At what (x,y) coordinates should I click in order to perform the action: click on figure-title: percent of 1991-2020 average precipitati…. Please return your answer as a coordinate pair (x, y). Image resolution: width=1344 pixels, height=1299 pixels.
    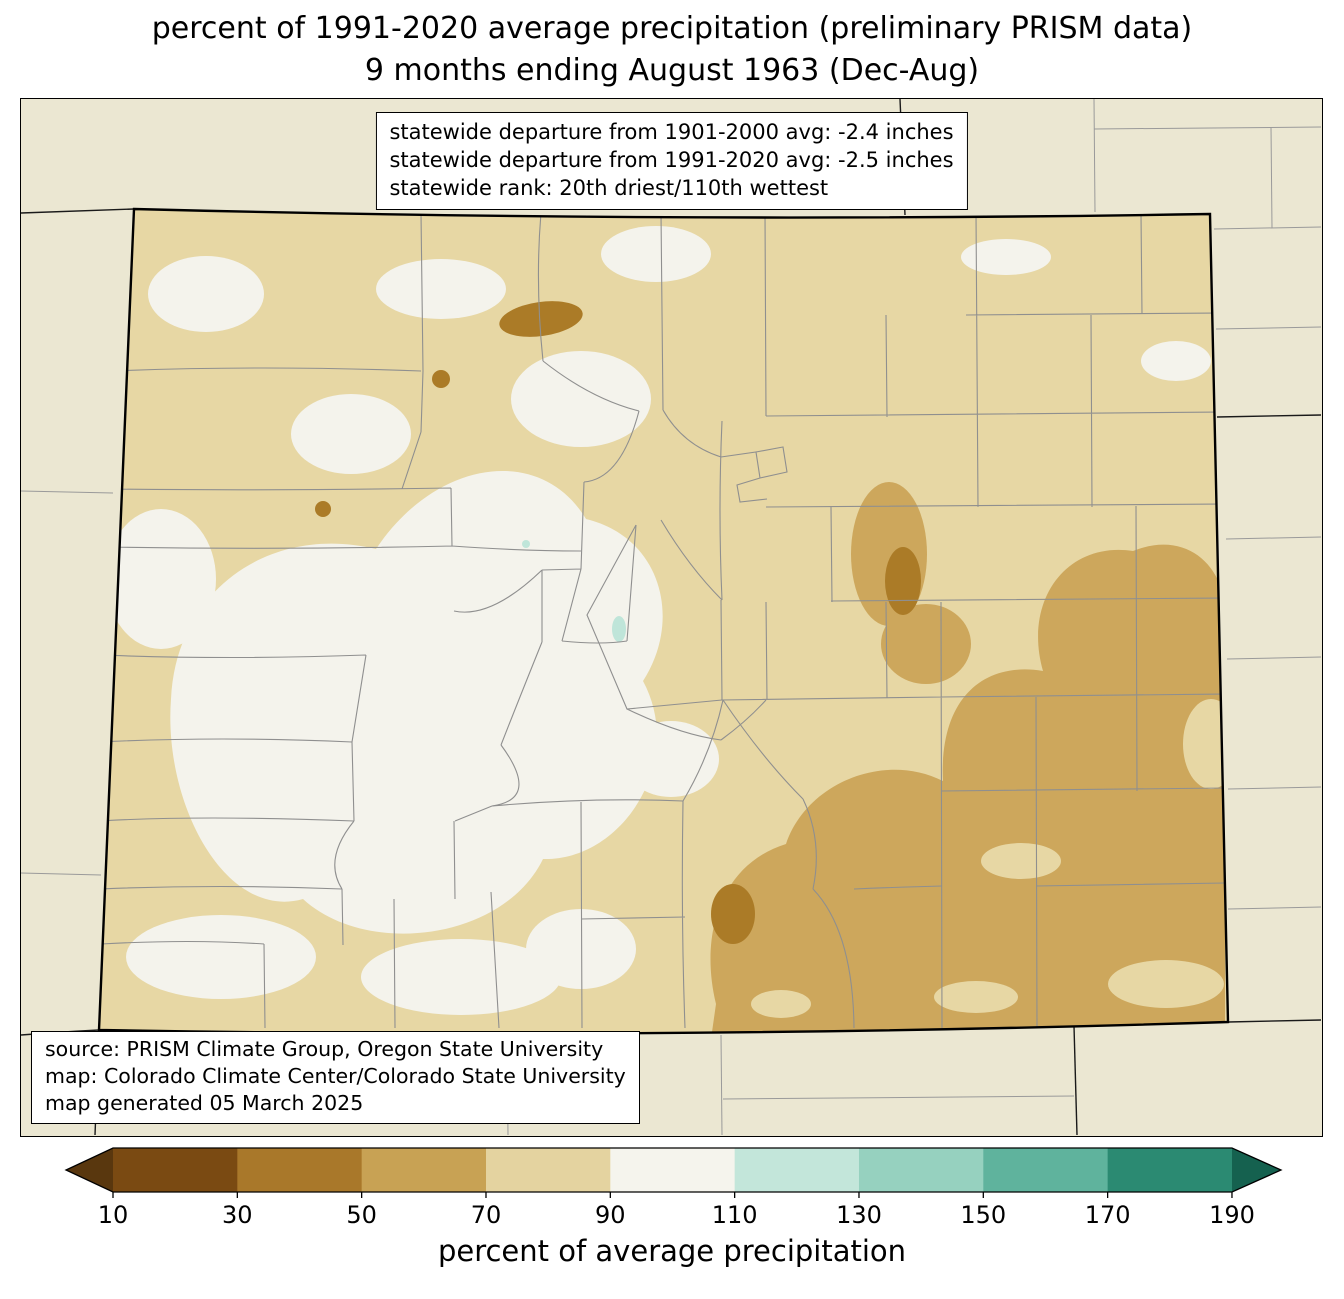
    Looking at the image, I should click on (672, 50).